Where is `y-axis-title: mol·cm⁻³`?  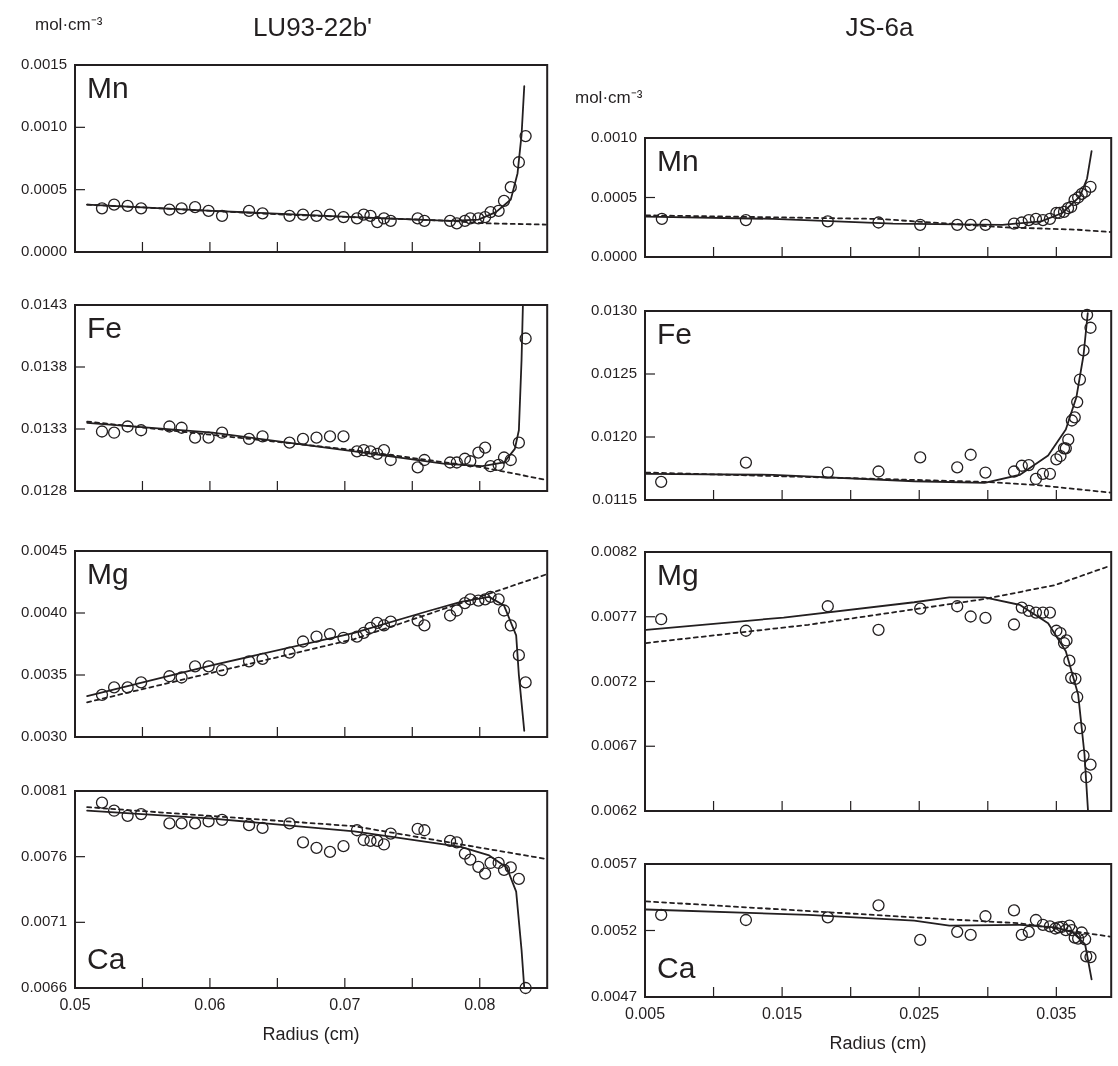 y-axis-title: mol·cm⁻³ is located at coordinates (69, 24).